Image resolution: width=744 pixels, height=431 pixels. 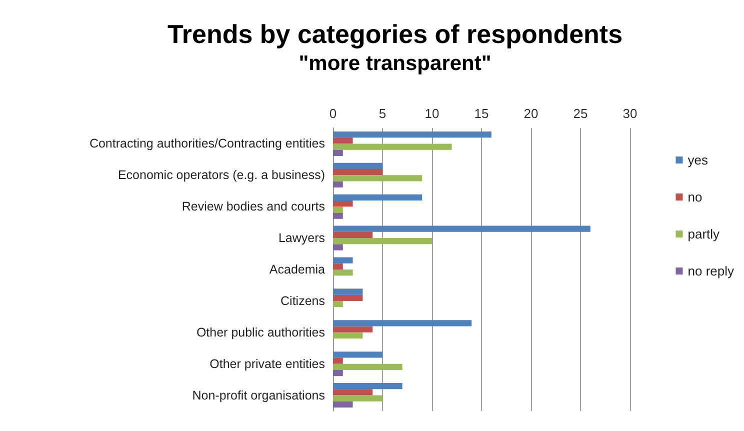 I want to click on y-tick-label: Economic operators (e.g. a business), so click(x=221, y=175).